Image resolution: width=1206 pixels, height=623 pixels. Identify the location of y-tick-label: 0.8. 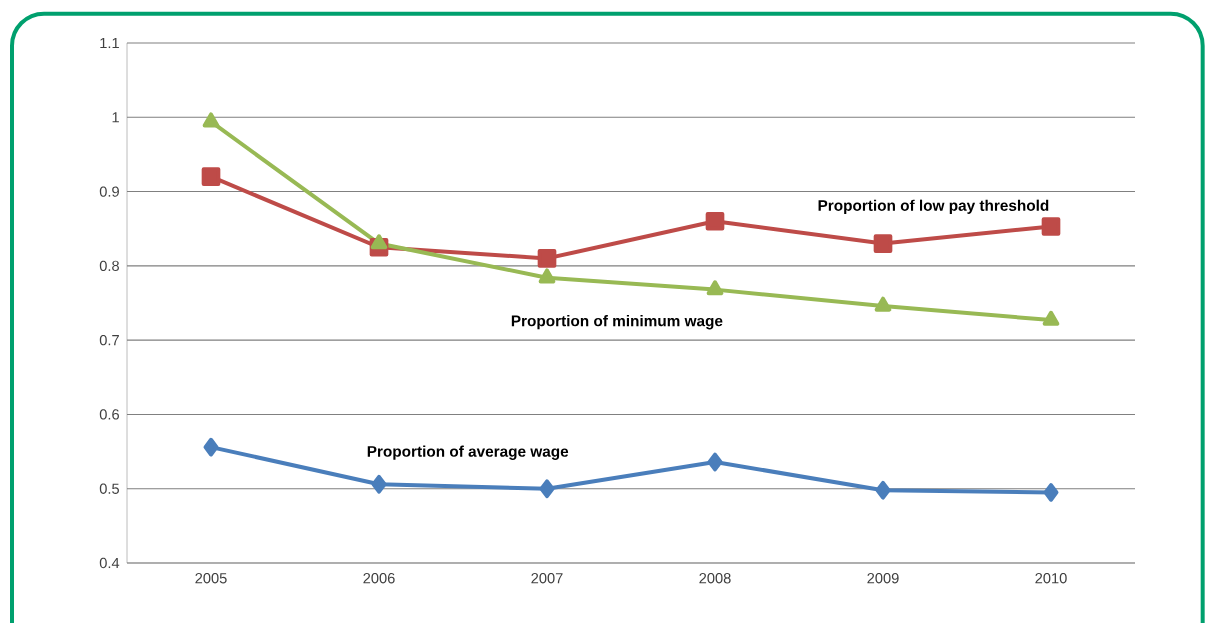
(109, 266).